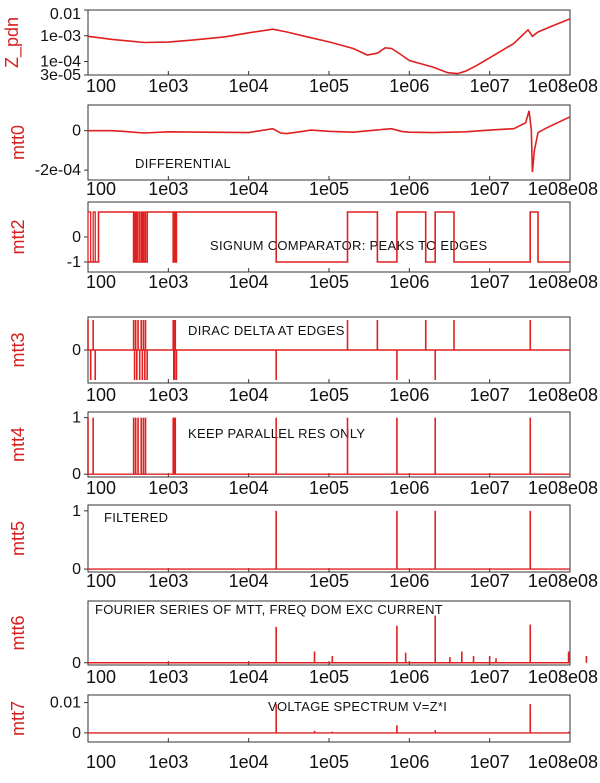 Image resolution: width=600 pixels, height=783 pixels. I want to click on panel-annotation: DIFFERENTIAL, so click(183, 163).